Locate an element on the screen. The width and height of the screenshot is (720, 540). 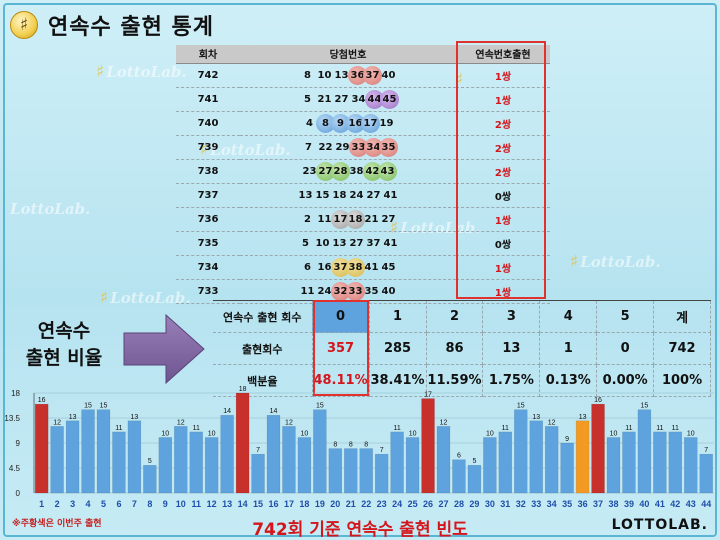
x-tick-label: 31 is located at coordinates (505, 504).